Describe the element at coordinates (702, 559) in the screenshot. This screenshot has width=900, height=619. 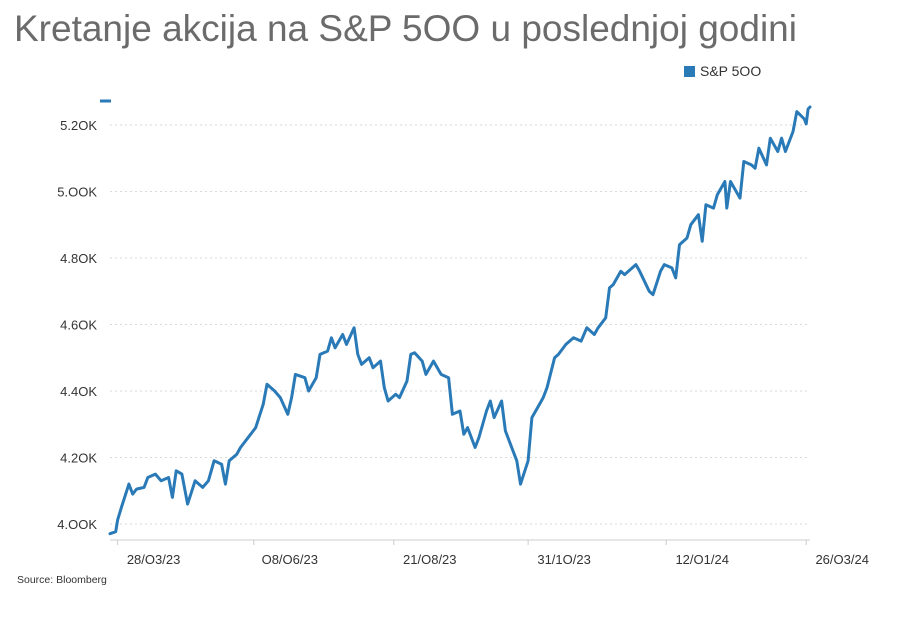
I see `x-tick-label: 12/O1/24` at that location.